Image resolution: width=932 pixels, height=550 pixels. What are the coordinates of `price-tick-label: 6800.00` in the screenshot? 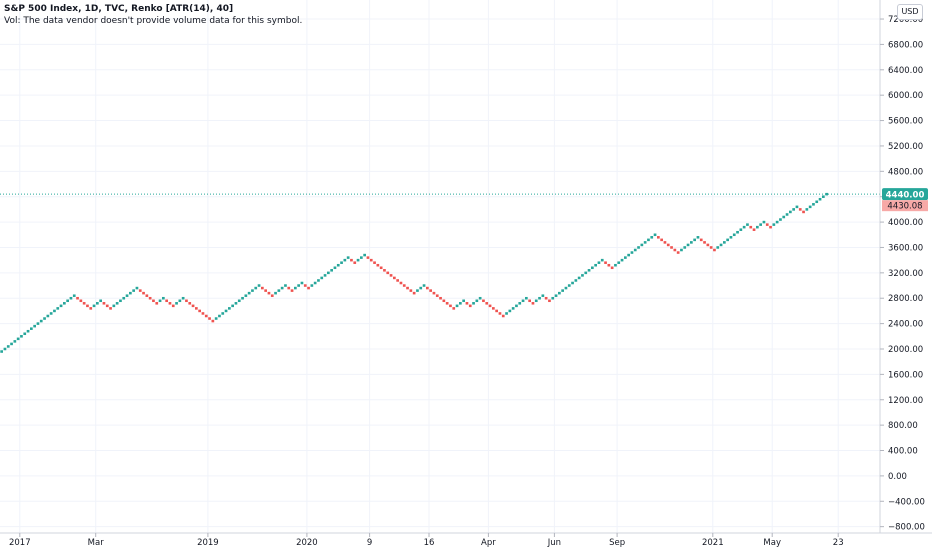 It's located at (905, 45).